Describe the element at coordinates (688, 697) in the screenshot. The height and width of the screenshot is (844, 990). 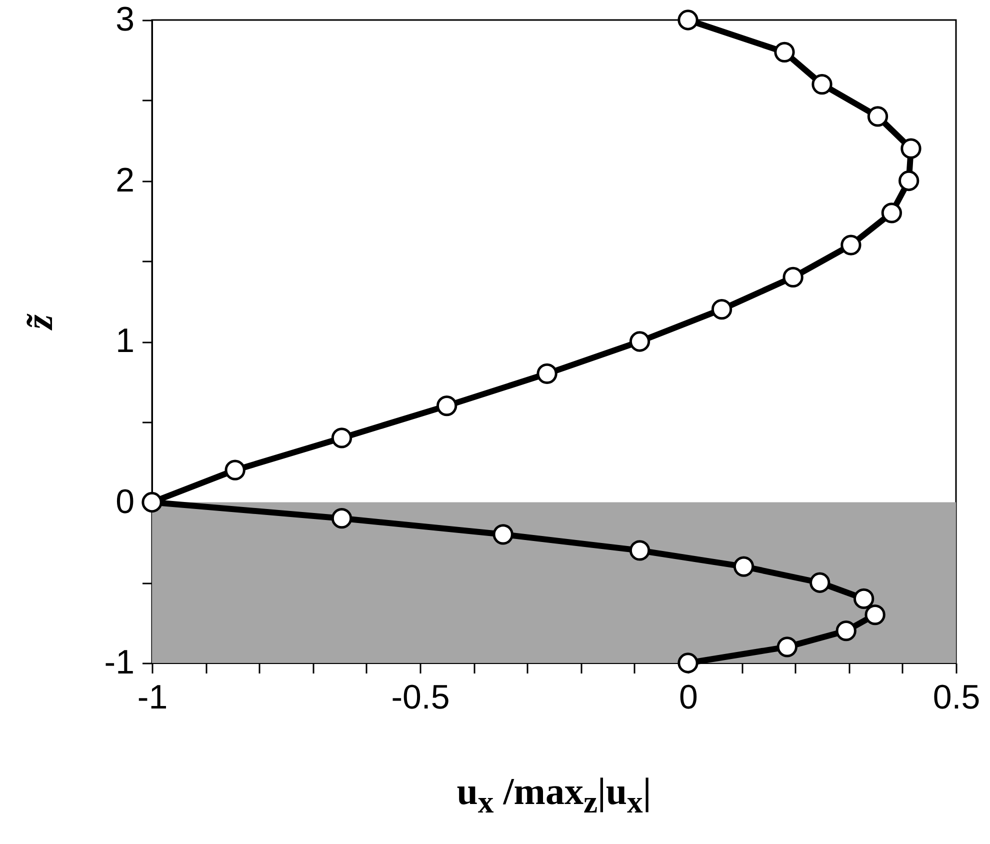
I see `x-tick-label: 0` at that location.